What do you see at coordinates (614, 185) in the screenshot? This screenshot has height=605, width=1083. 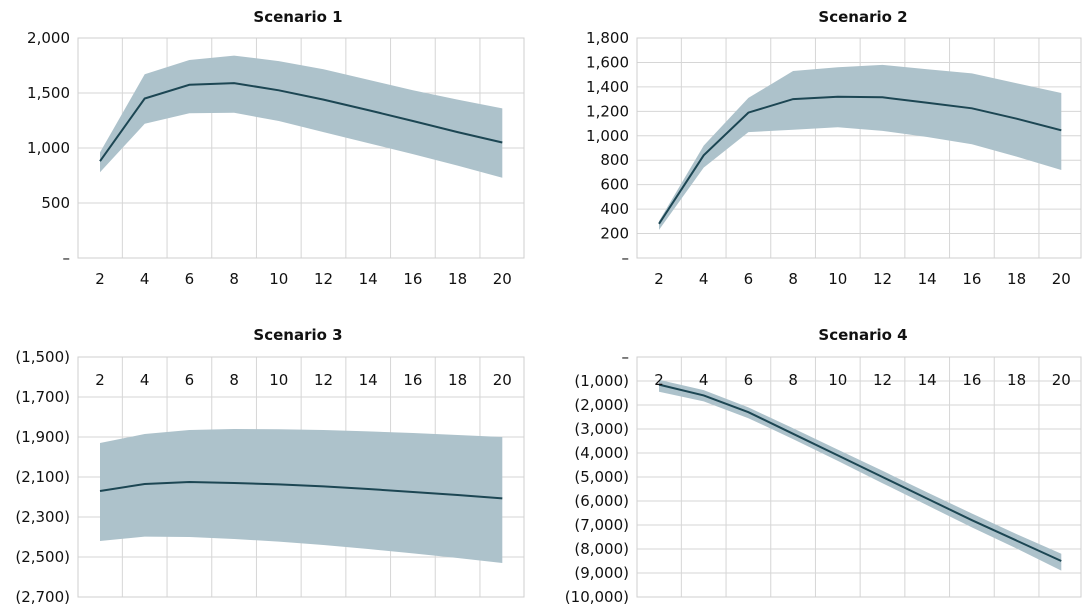 I see `y-tick-label: 600` at bounding box center [614, 185].